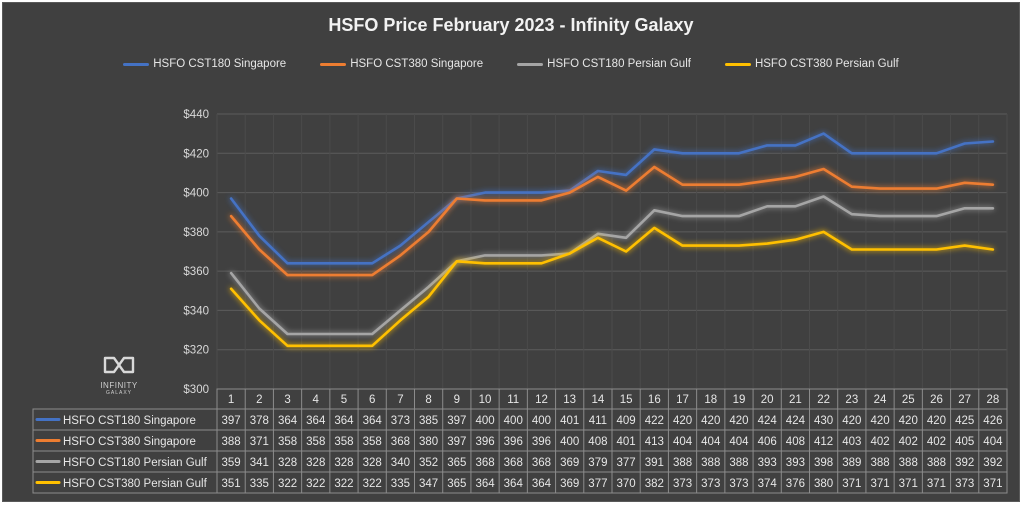 This screenshot has height=506, width=1024. Describe the element at coordinates (196, 390) in the screenshot. I see `y-tick-label: $300` at that location.